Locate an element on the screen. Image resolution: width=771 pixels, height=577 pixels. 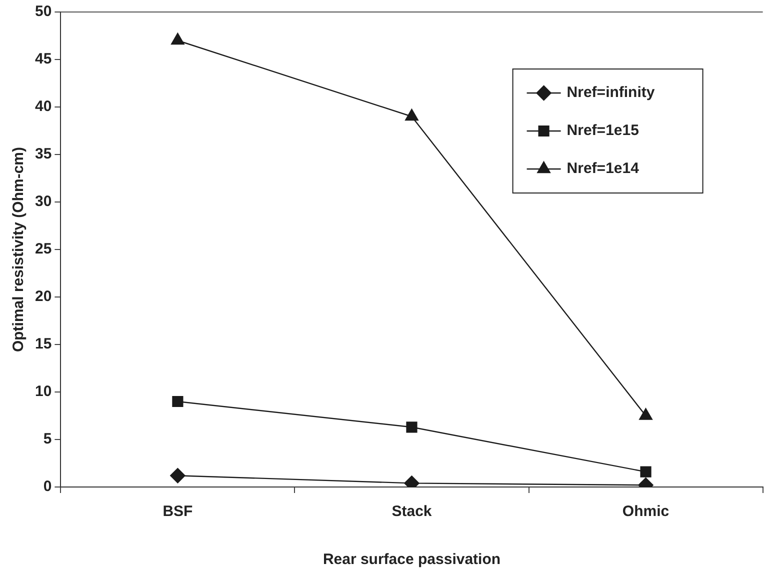
y-axis-title: Optimal resistivity (Ohm-cm) is located at coordinates (19, 249).